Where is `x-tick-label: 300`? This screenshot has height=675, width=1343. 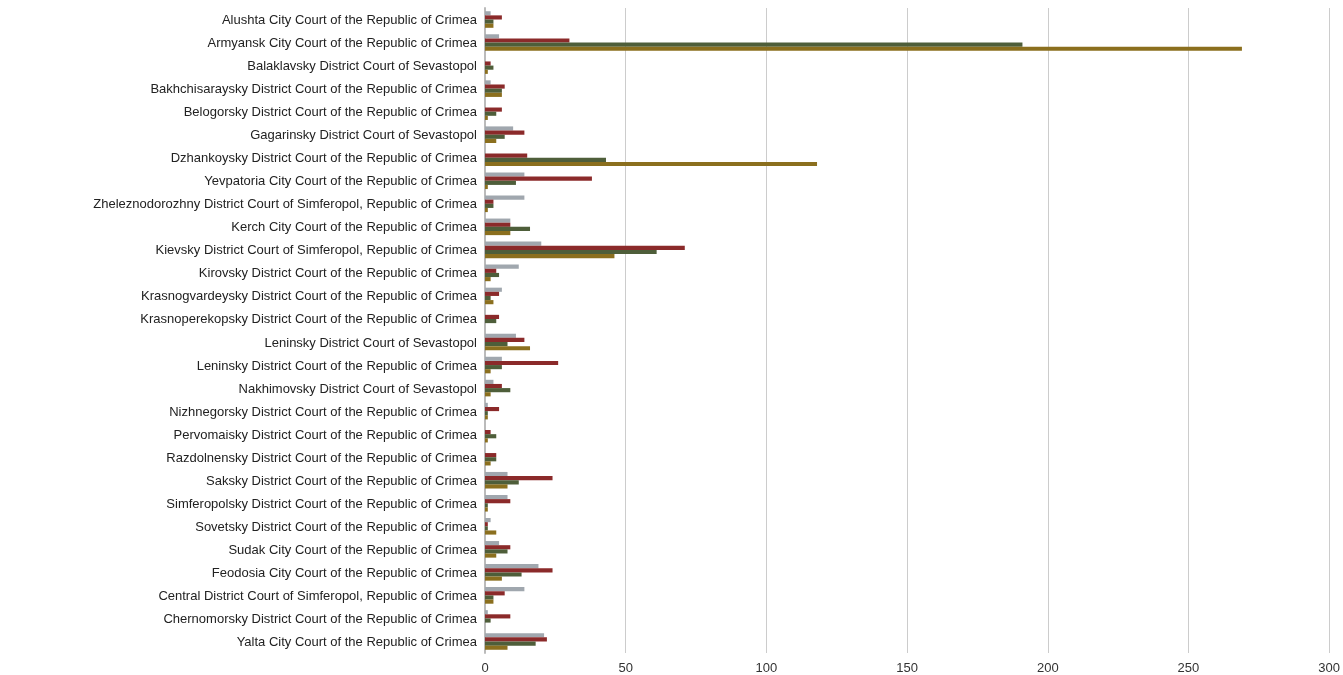
x-tick-label: 300 is located at coordinates (1329, 667).